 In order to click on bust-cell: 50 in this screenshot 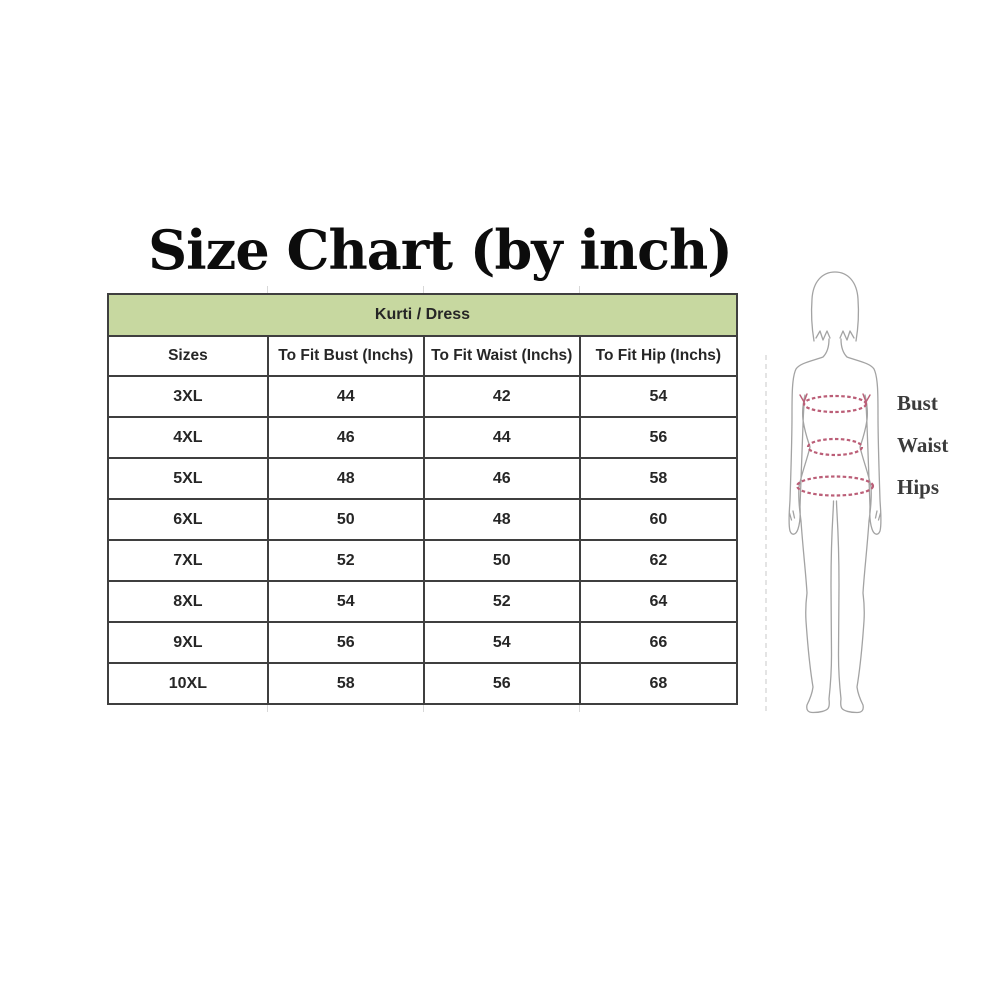, I will do `click(345, 519)`.